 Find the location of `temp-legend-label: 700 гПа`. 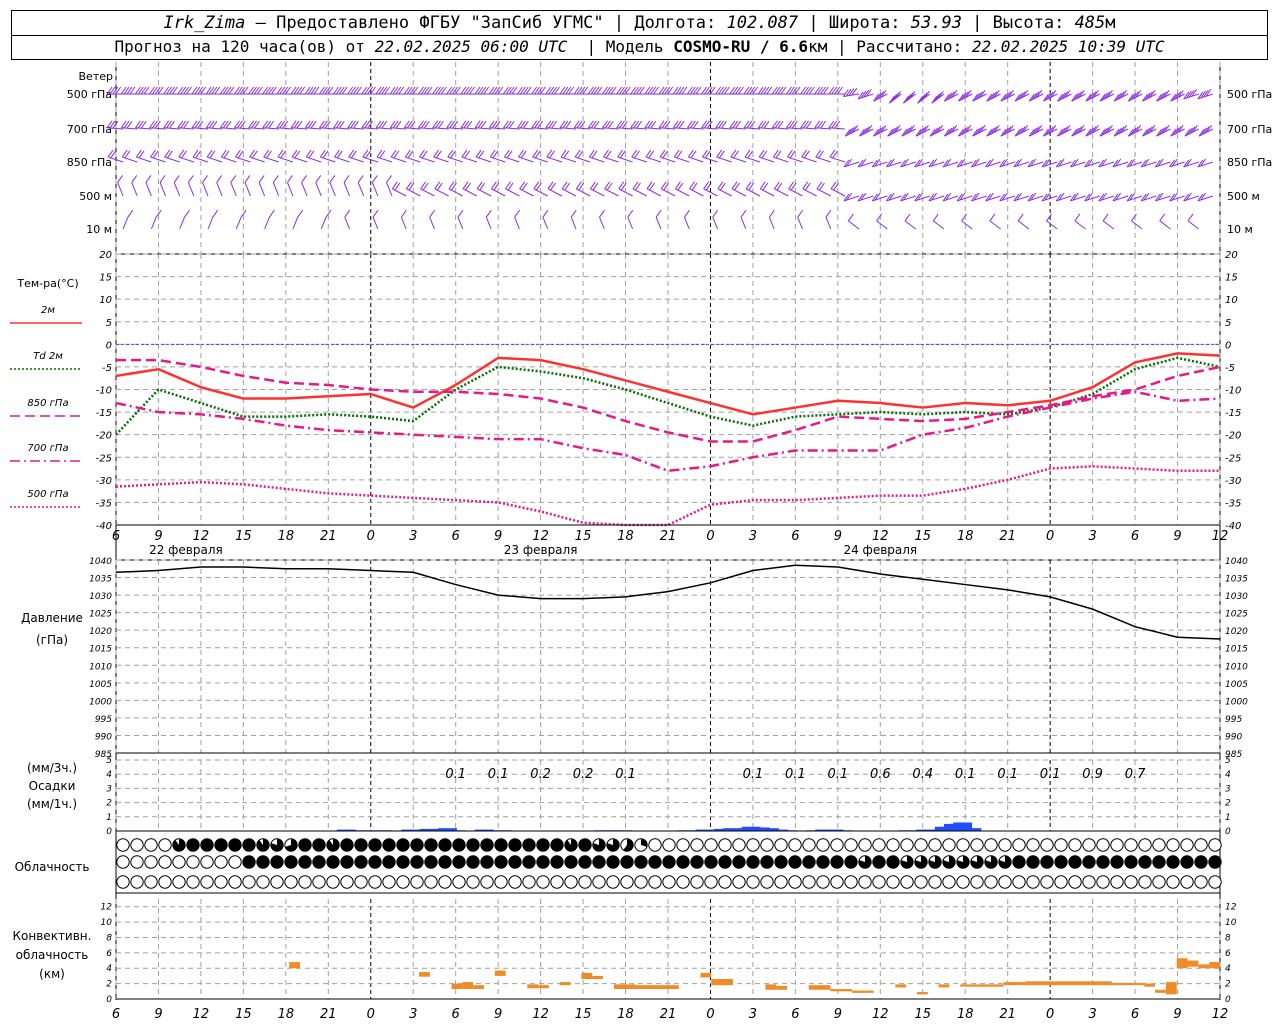

temp-legend-label: 700 гПа is located at coordinates (47, 448).